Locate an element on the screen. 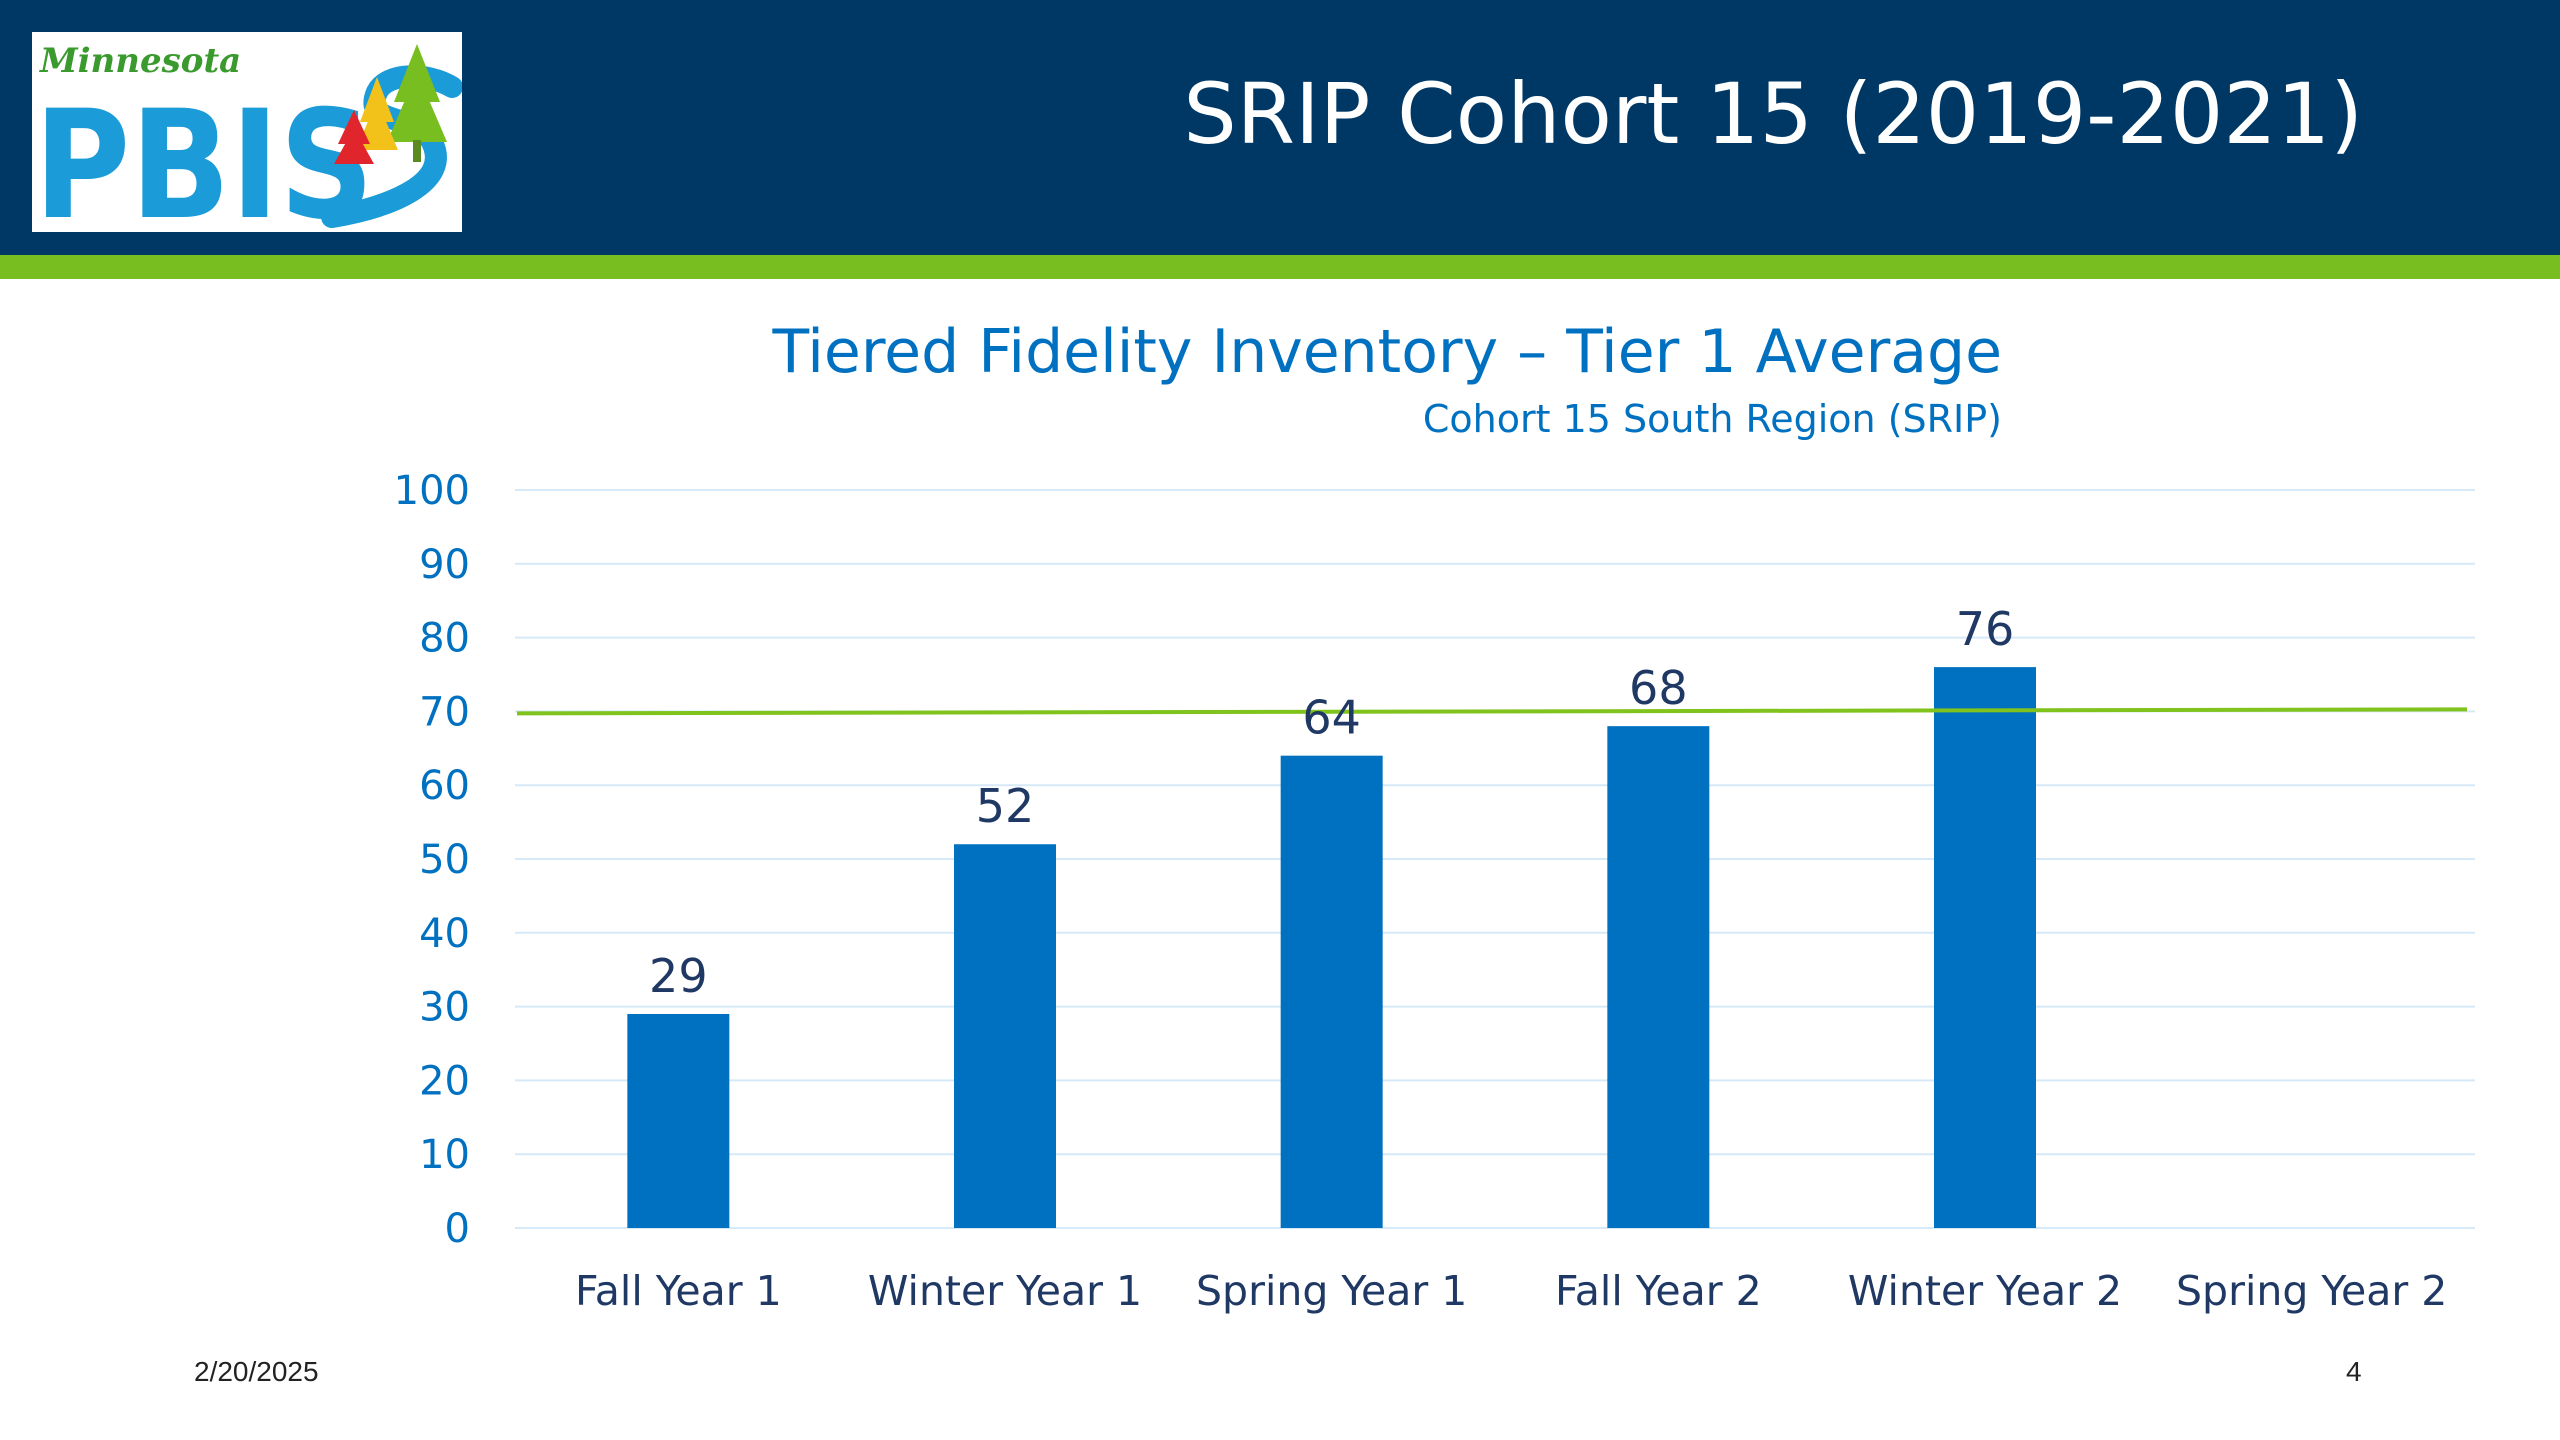  x-tick-label: Spring Year 2 is located at coordinates (2311, 1291).